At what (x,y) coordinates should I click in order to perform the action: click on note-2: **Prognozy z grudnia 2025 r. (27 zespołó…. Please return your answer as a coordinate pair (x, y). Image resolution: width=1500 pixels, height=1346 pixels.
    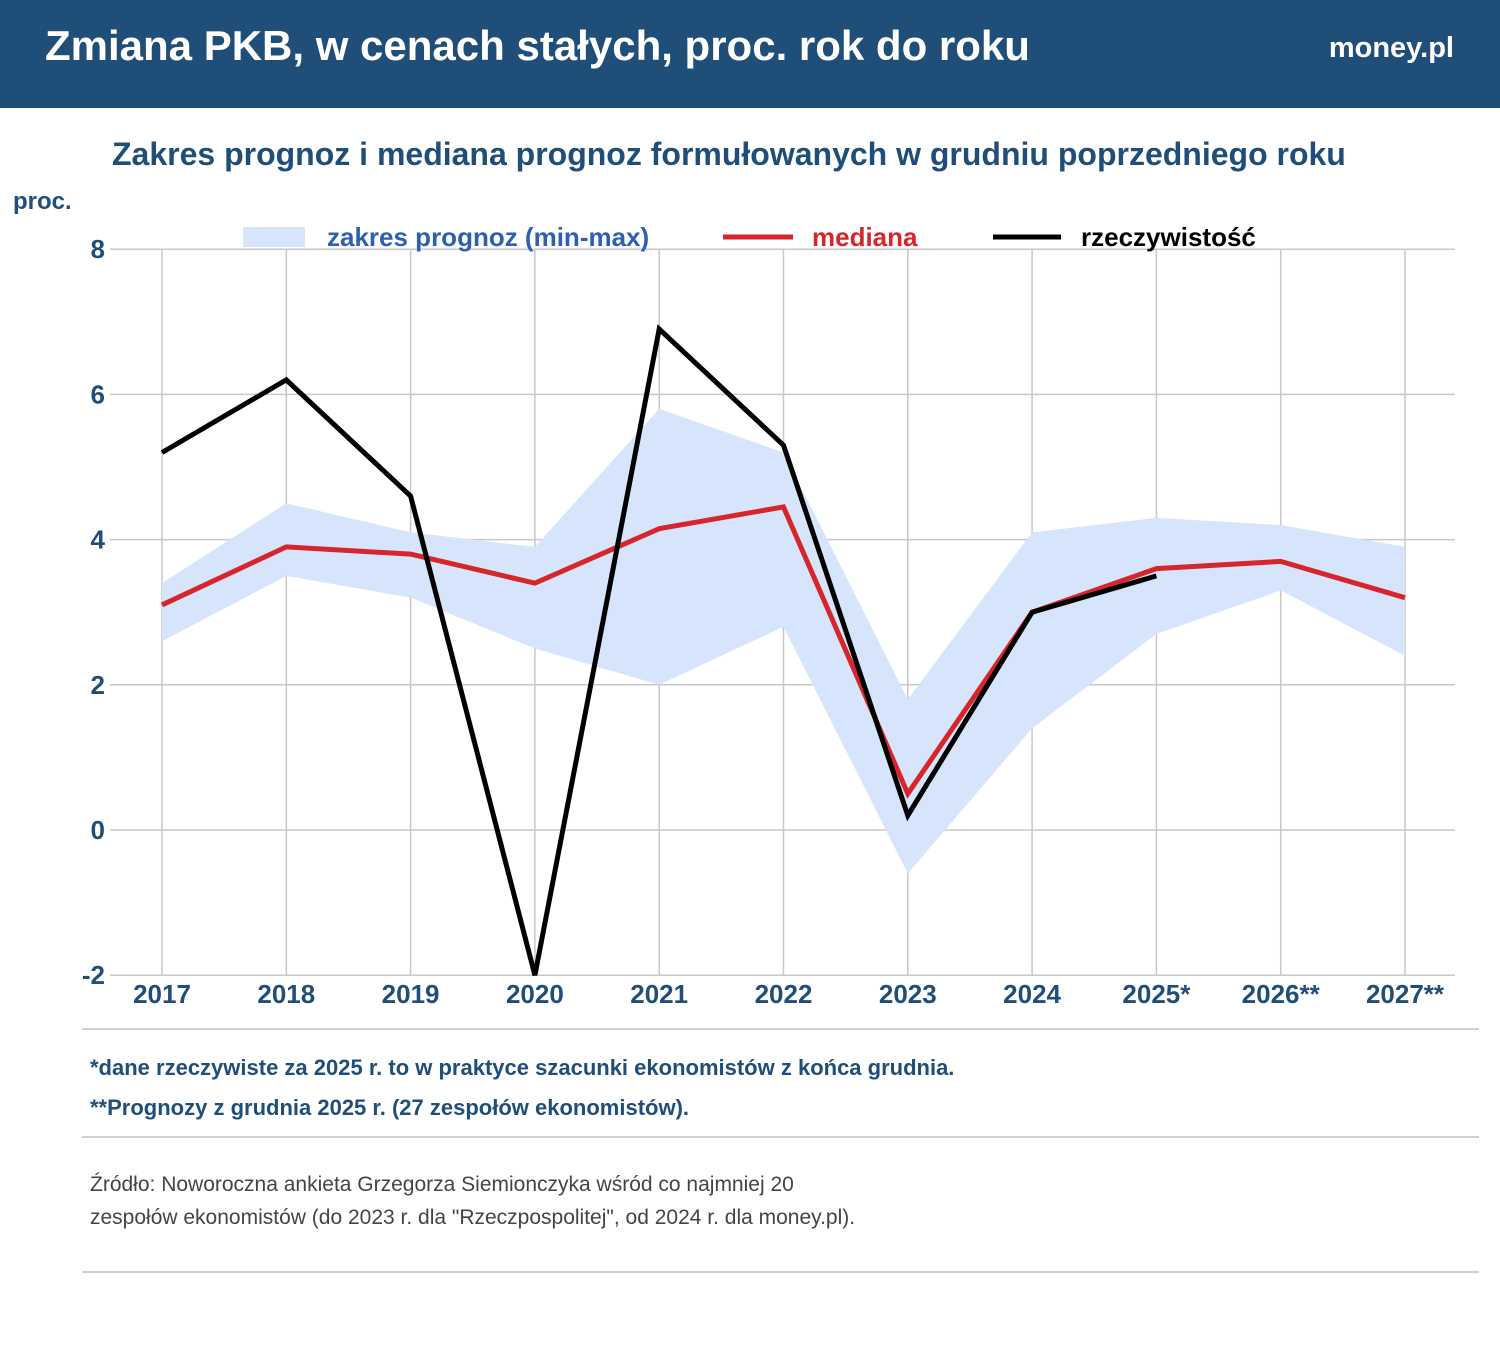
    Looking at the image, I should click on (390, 1107).